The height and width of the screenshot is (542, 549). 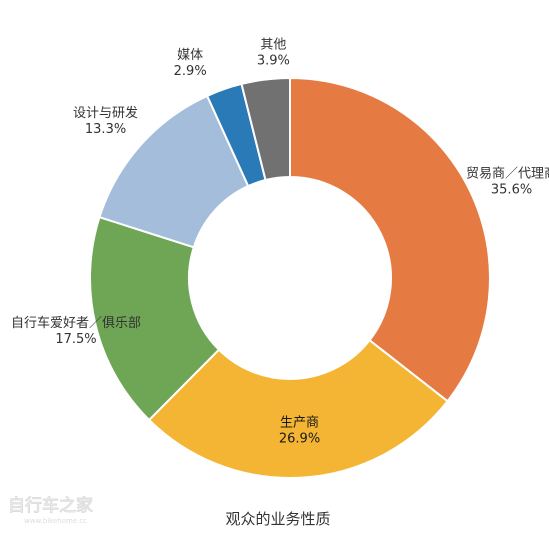 I want to click on slice-category-label: 自行车爱好者／俱乐部, so click(x=76, y=323).